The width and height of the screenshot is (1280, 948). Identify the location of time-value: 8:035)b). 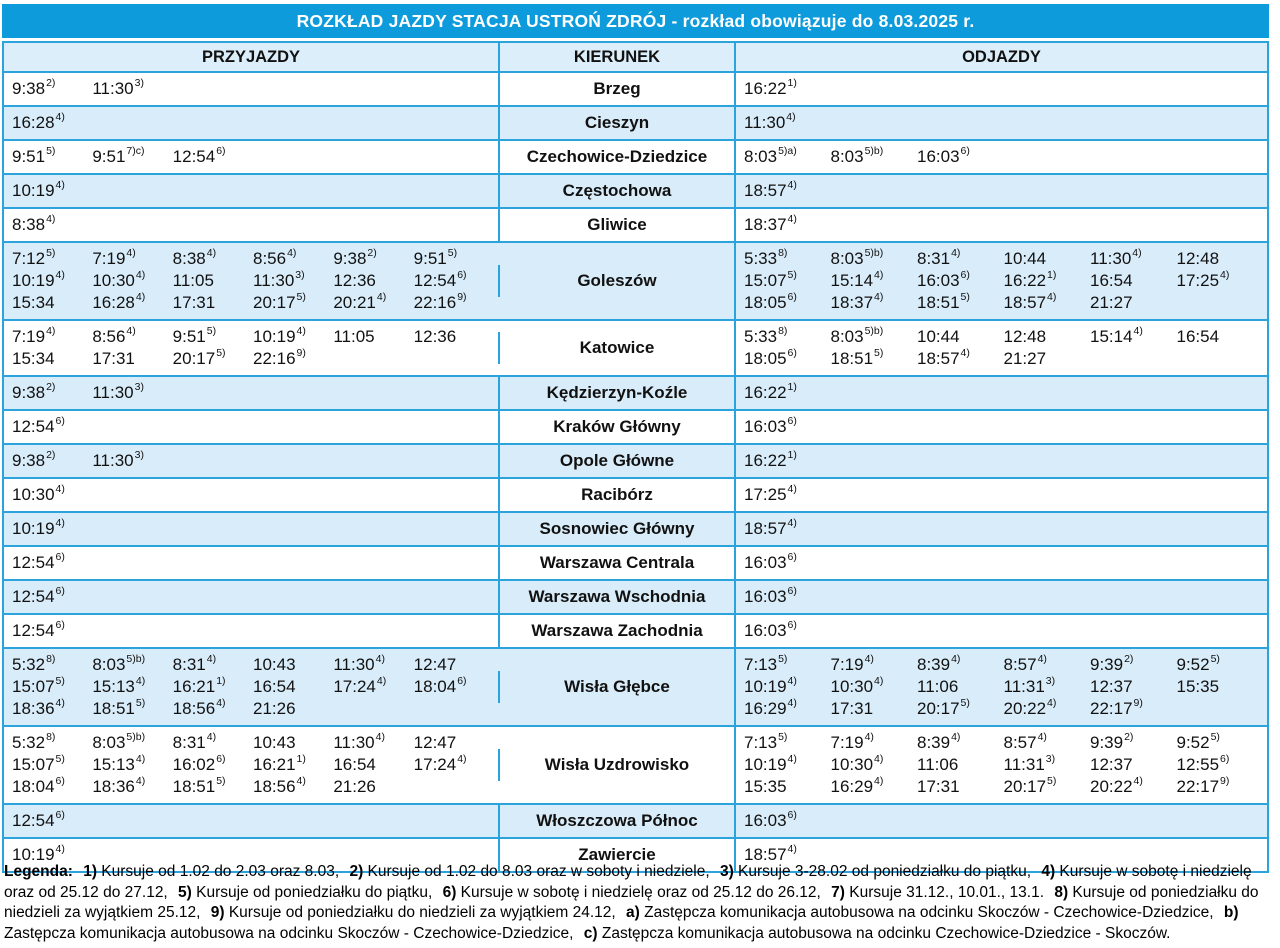
(857, 257).